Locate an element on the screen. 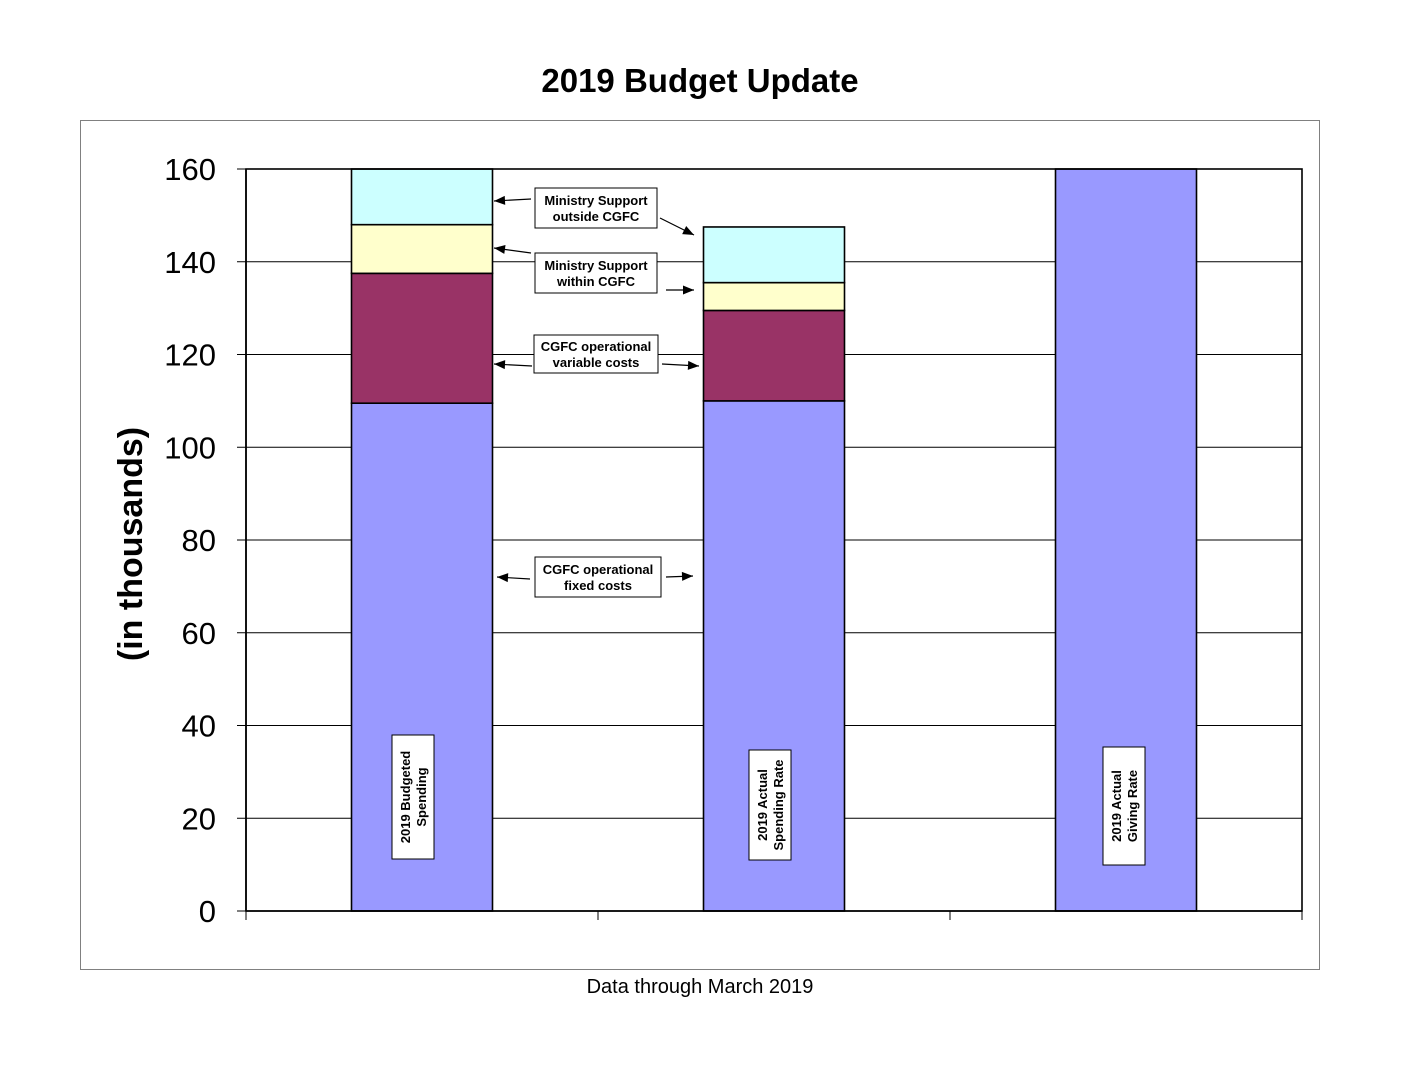  series-label: CGFC operational fixed costs is located at coordinates (598, 577).